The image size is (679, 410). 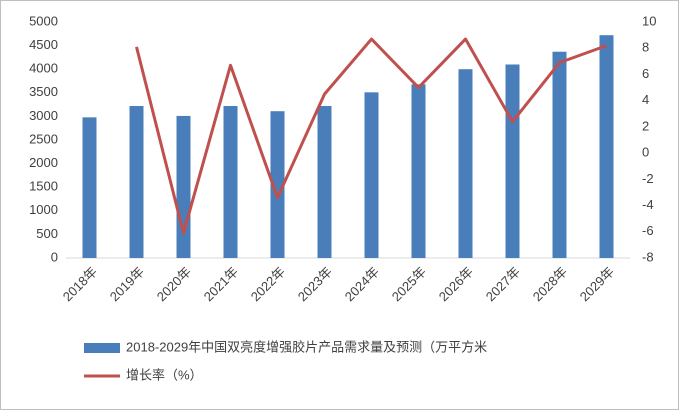 What do you see at coordinates (43, 209) in the screenshot?
I see `y-tick-label: 1000` at bounding box center [43, 209].